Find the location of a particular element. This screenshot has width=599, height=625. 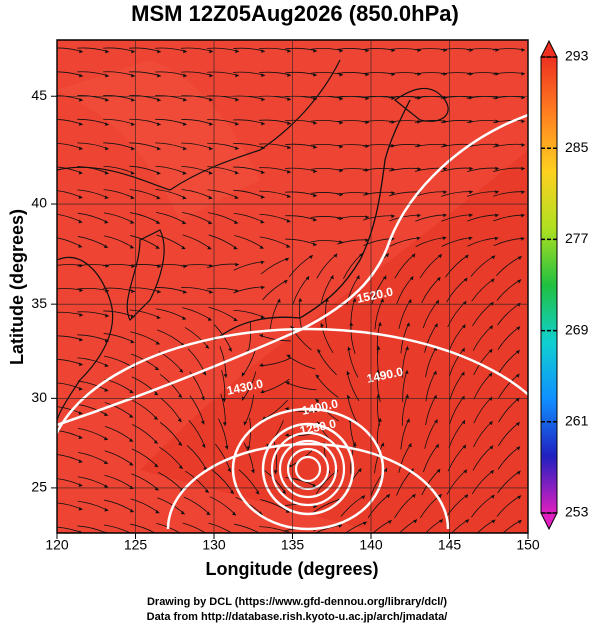

x-tick-label: 125 is located at coordinates (136, 545).